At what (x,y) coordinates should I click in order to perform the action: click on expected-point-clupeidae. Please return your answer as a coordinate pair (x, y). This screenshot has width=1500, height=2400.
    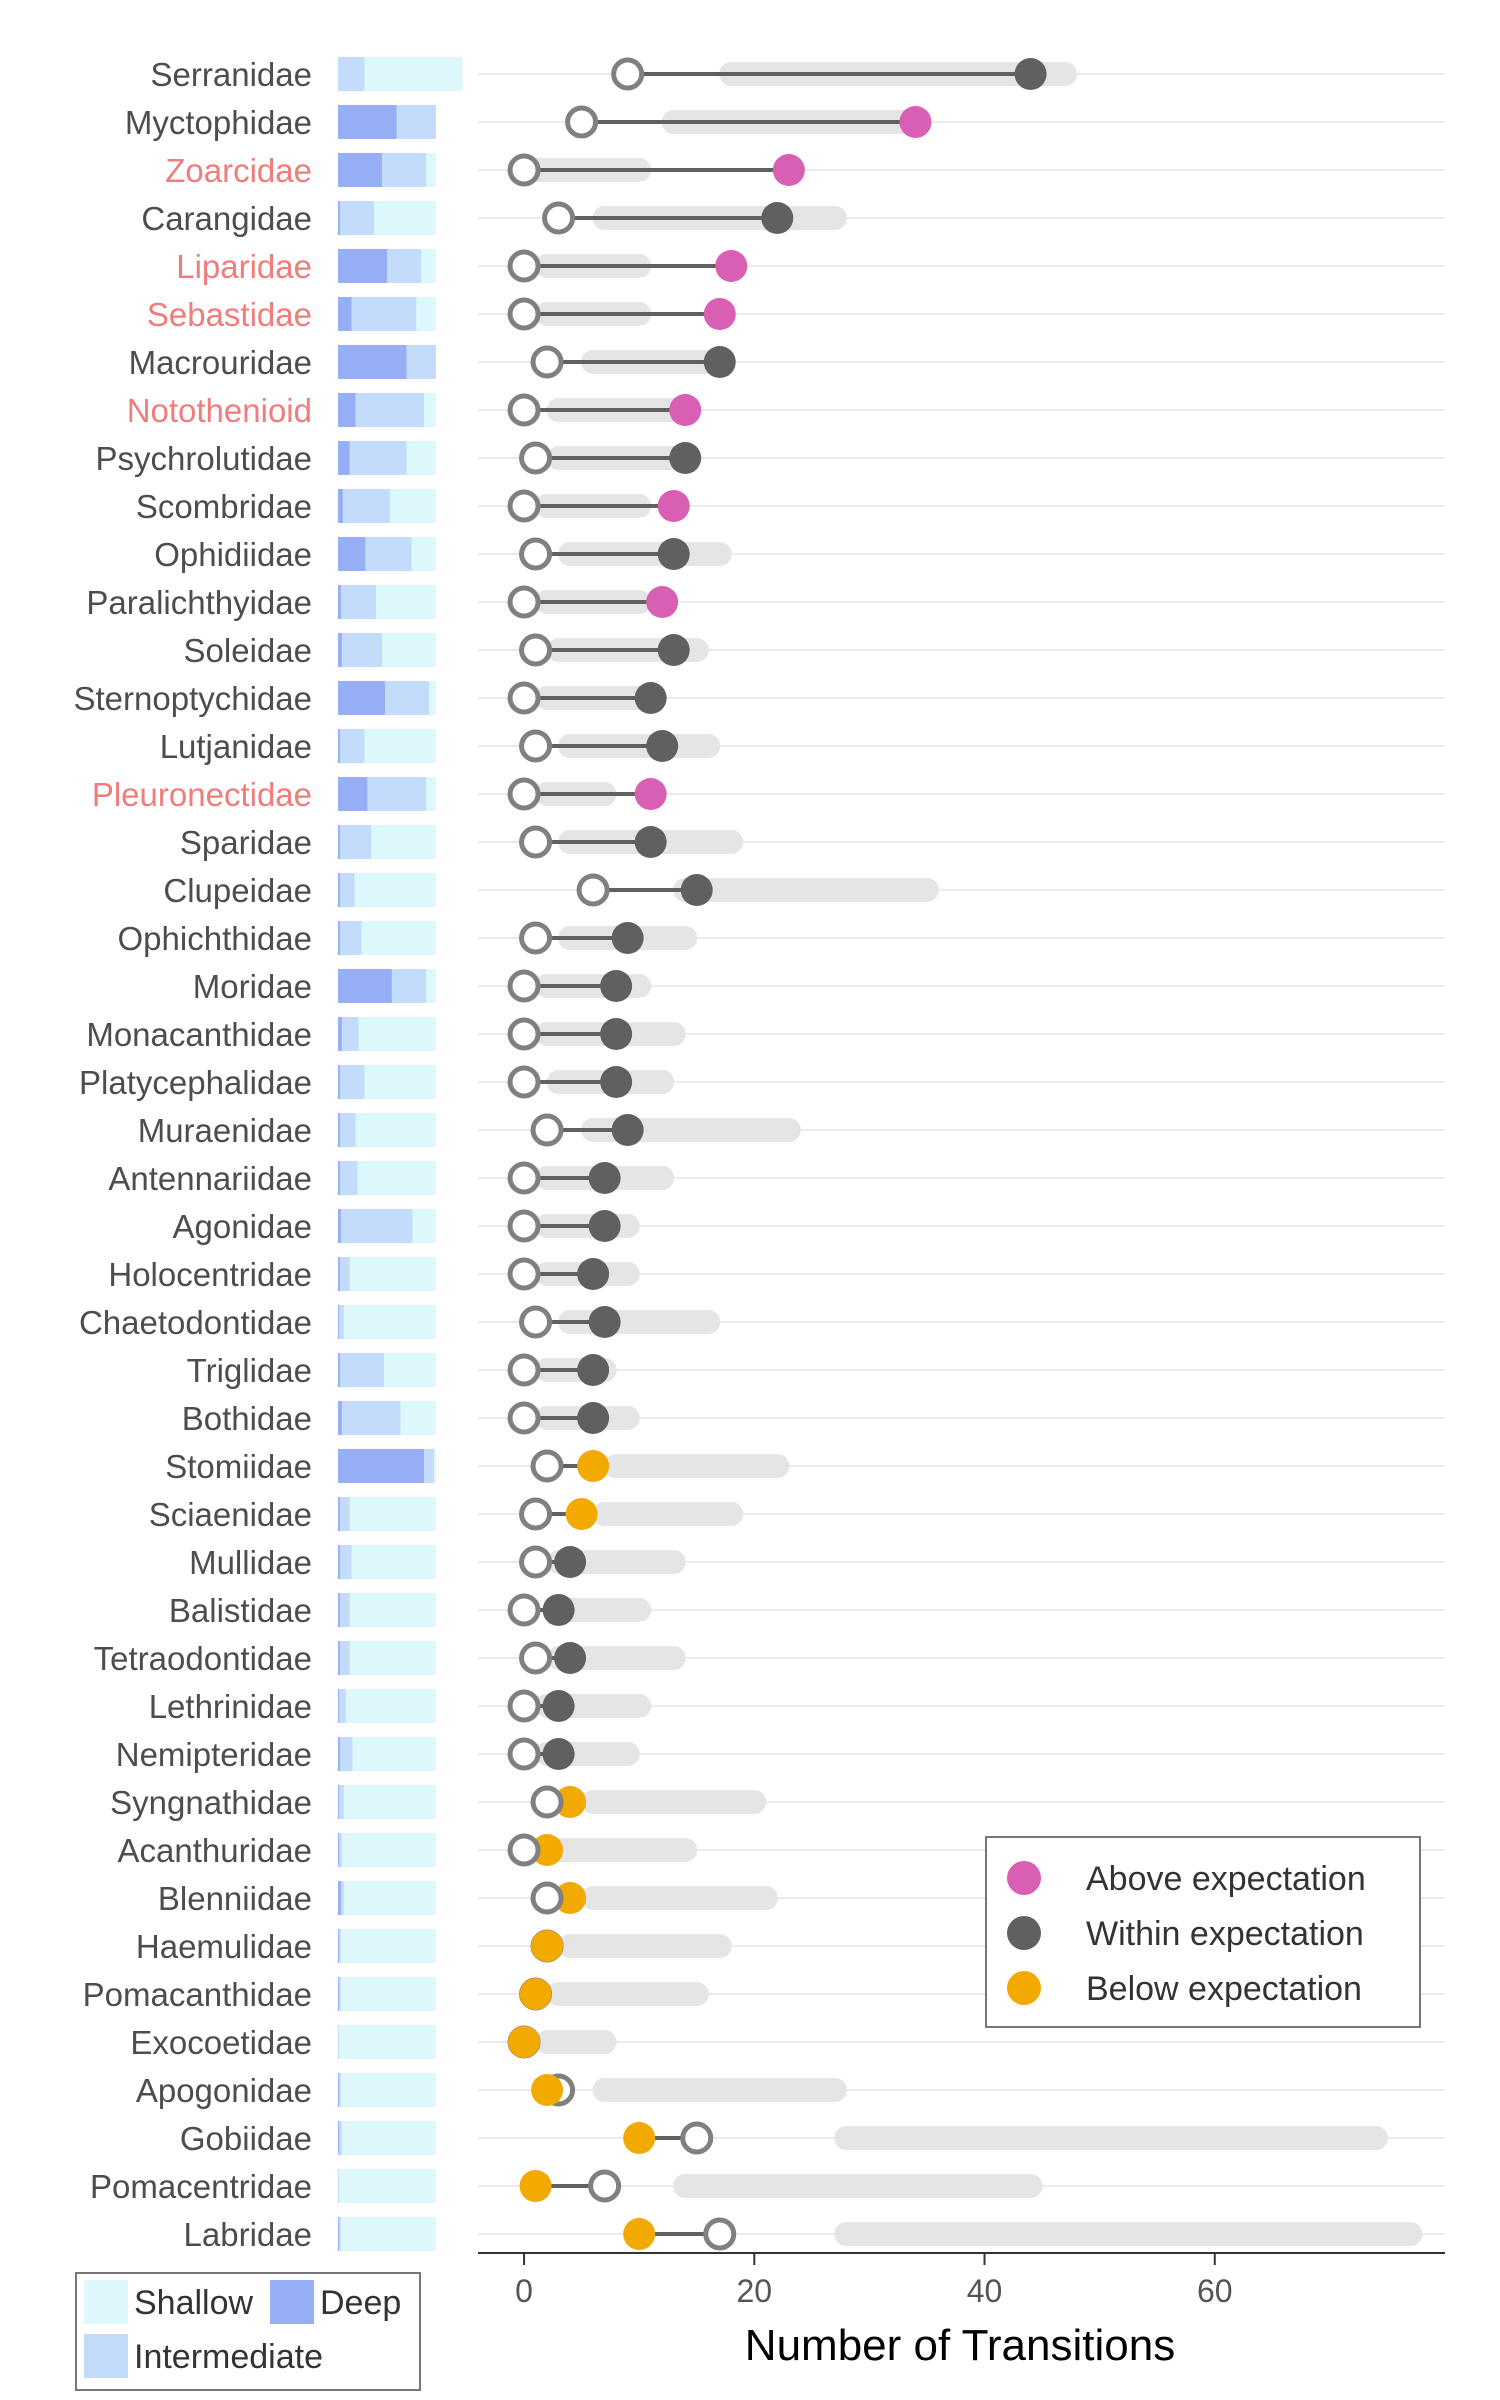
    Looking at the image, I should click on (593, 890).